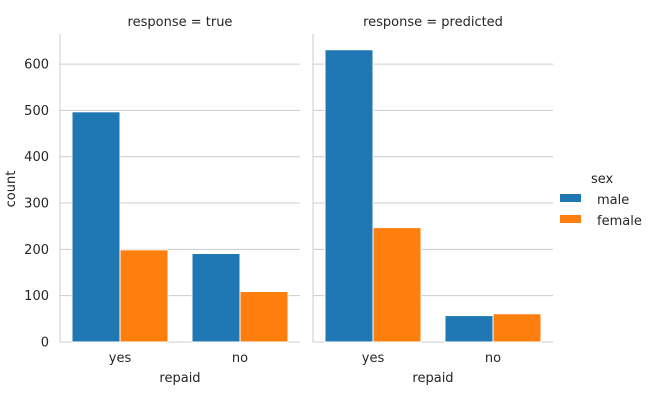 Image resolution: width=658 pixels, height=400 pixels. I want to click on panel-title: response = true, so click(180, 22).